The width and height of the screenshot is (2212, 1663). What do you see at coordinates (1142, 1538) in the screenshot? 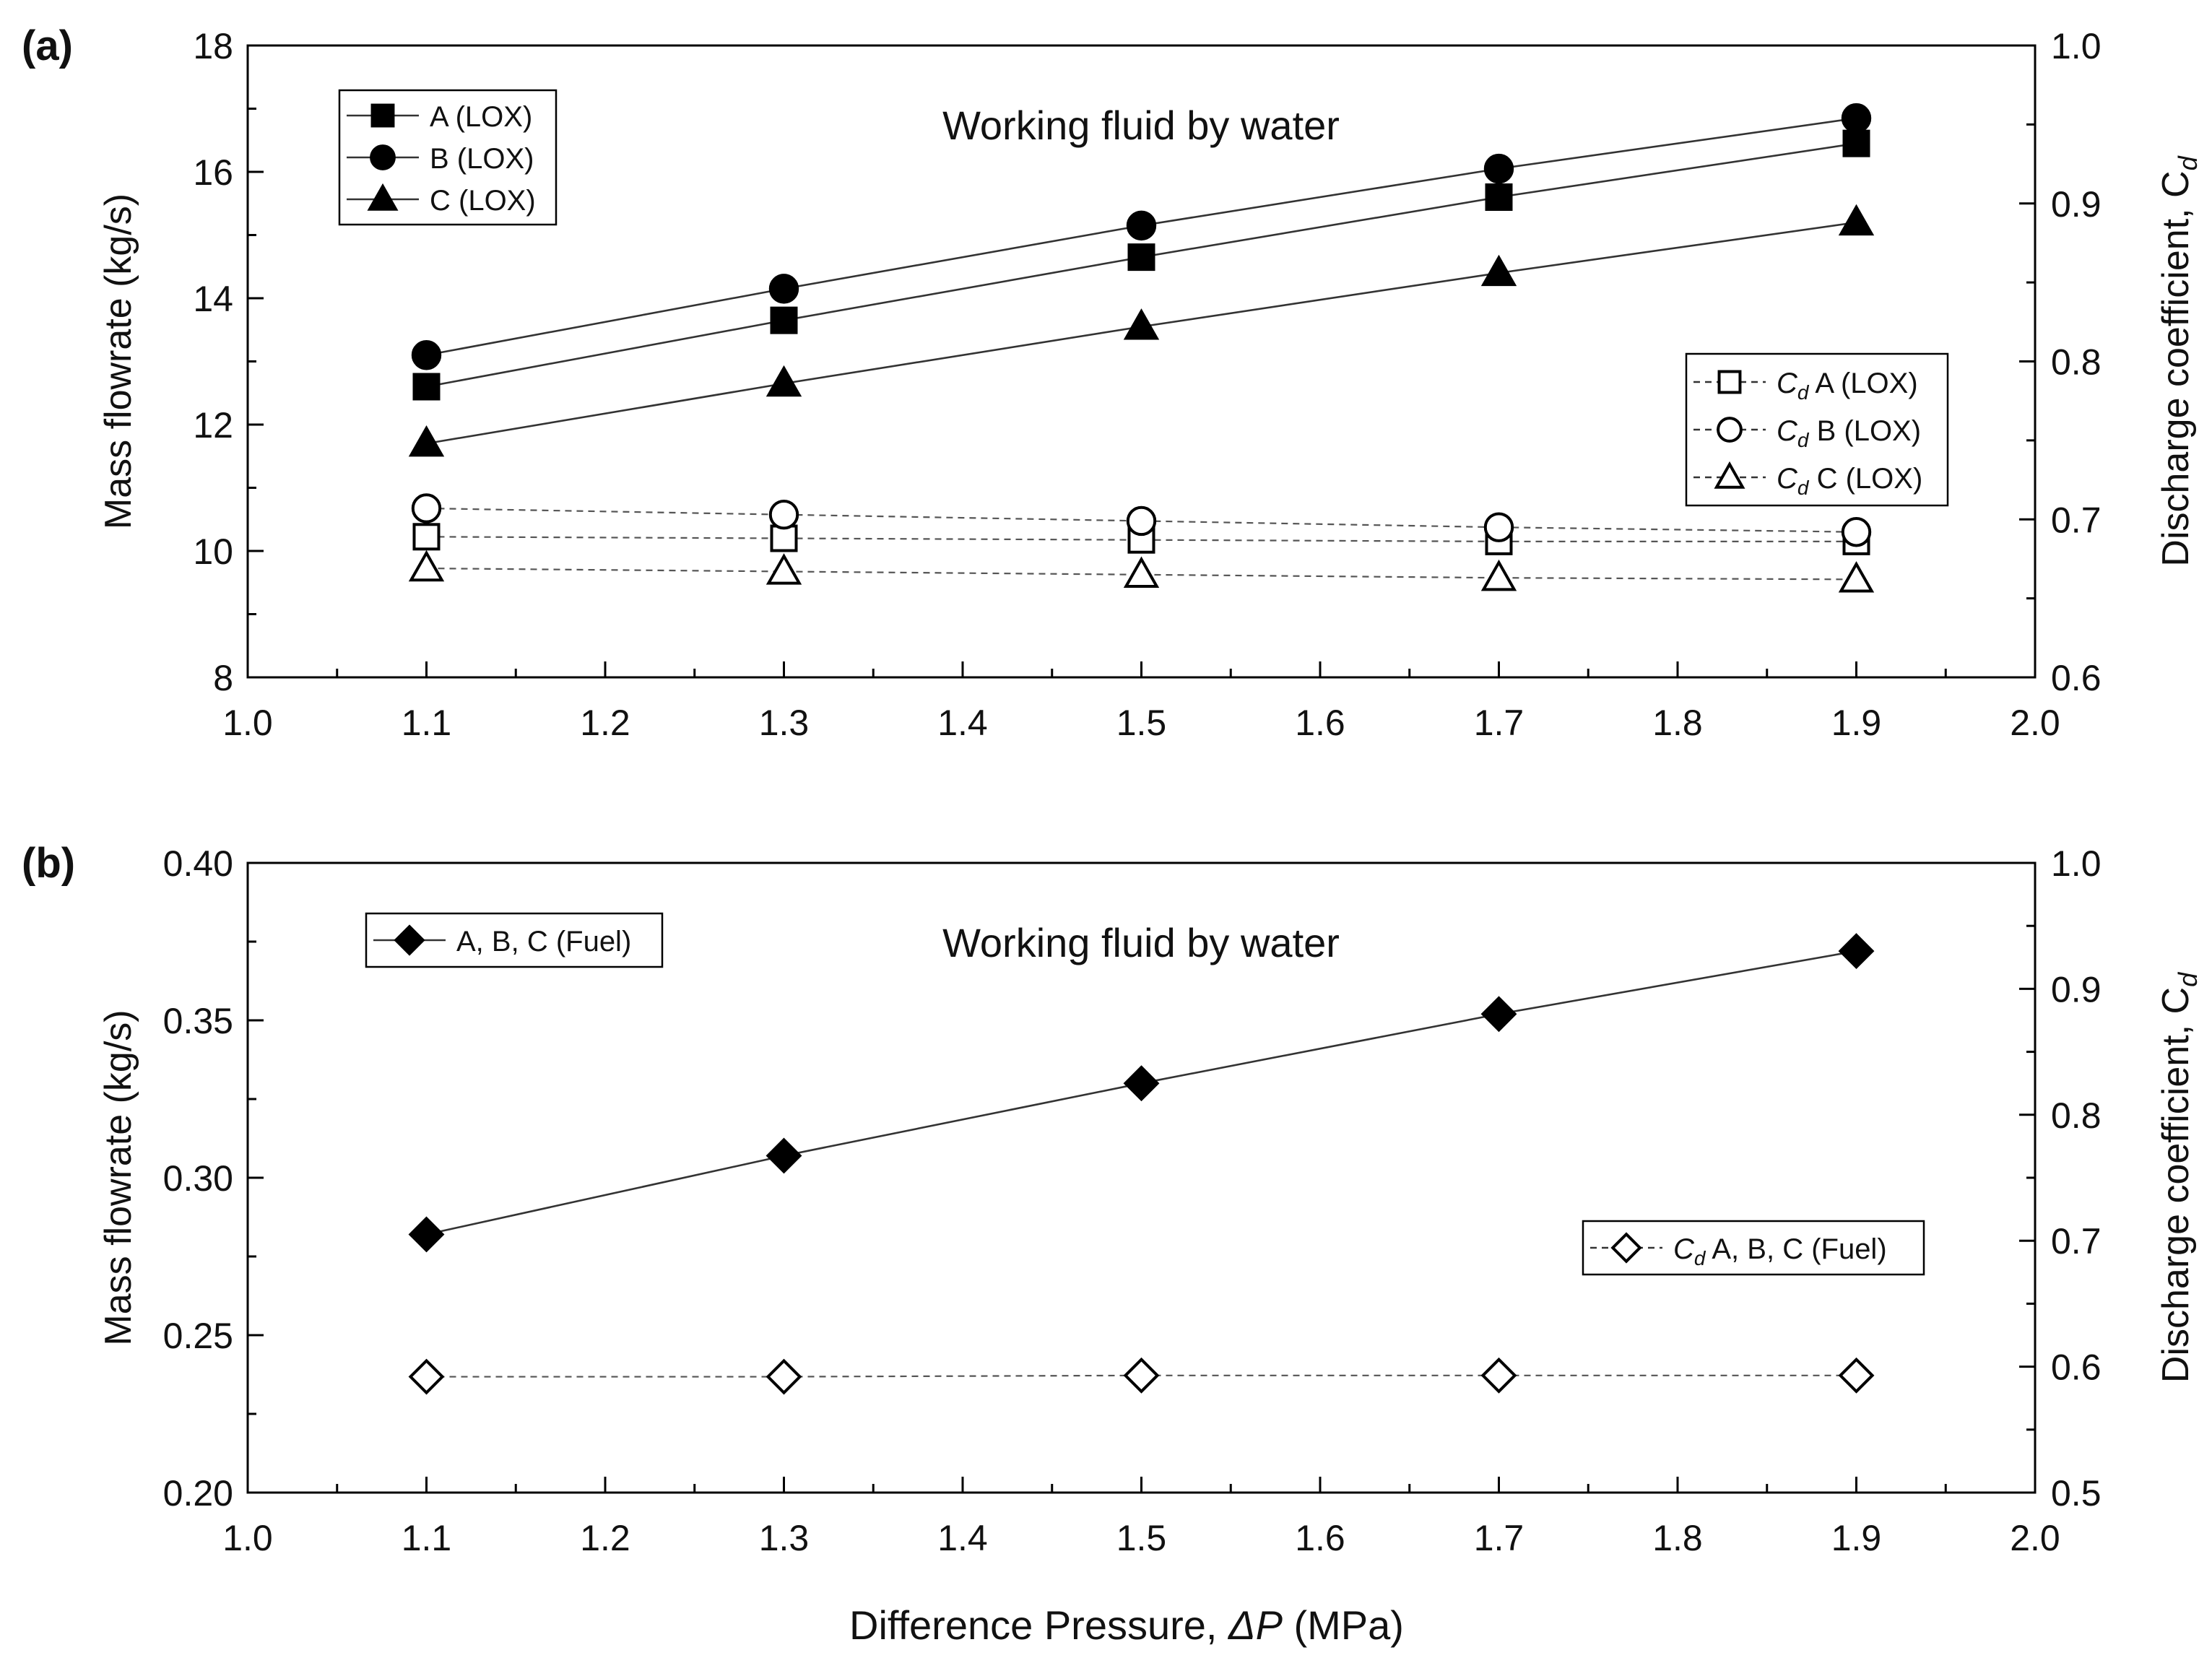
I see `panel-b-x-tick-label: 1.5` at bounding box center [1142, 1538].